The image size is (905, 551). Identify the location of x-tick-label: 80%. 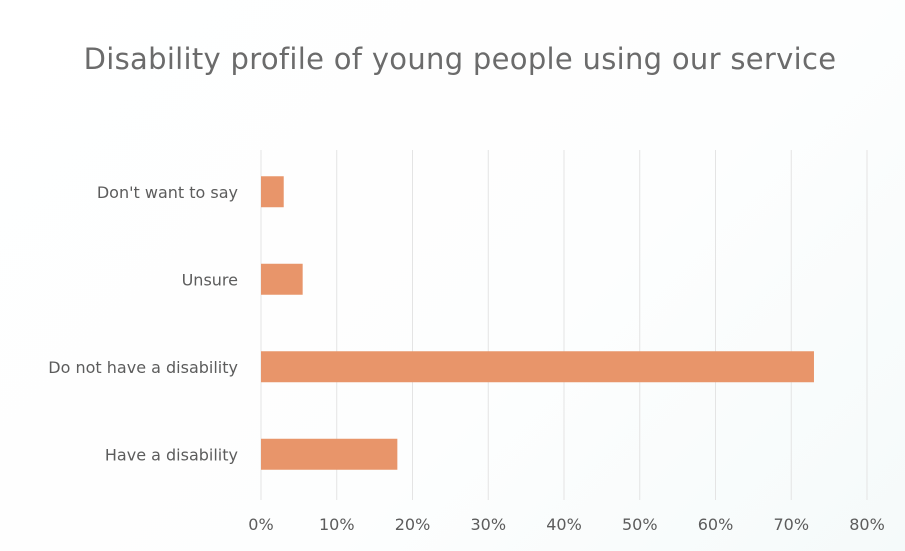
(867, 524).